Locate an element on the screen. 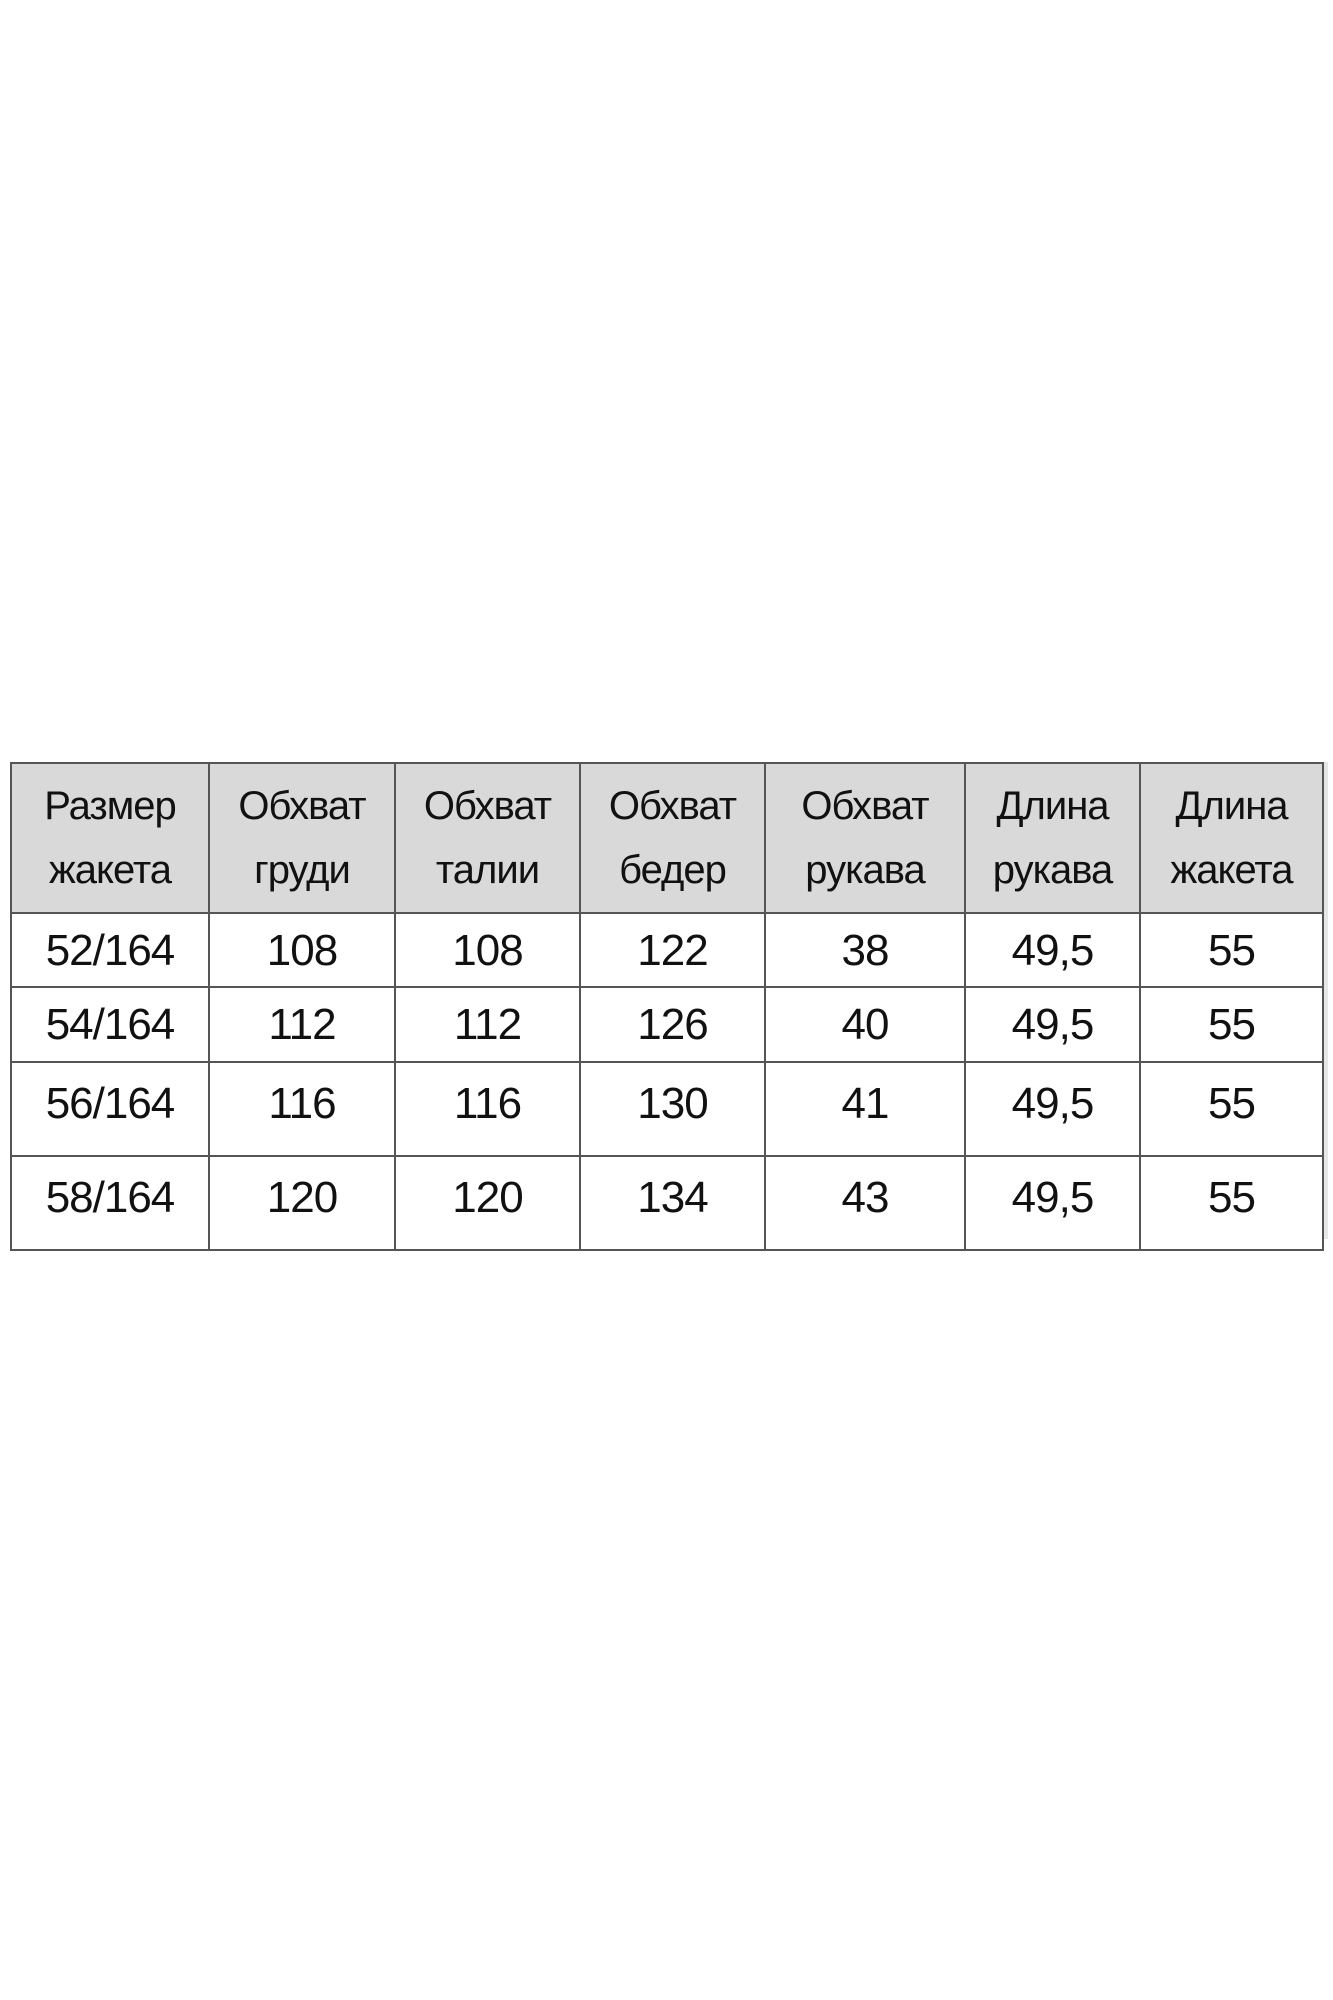 The image size is (1333, 2000). size-cell: 52/164 is located at coordinates (110, 950).